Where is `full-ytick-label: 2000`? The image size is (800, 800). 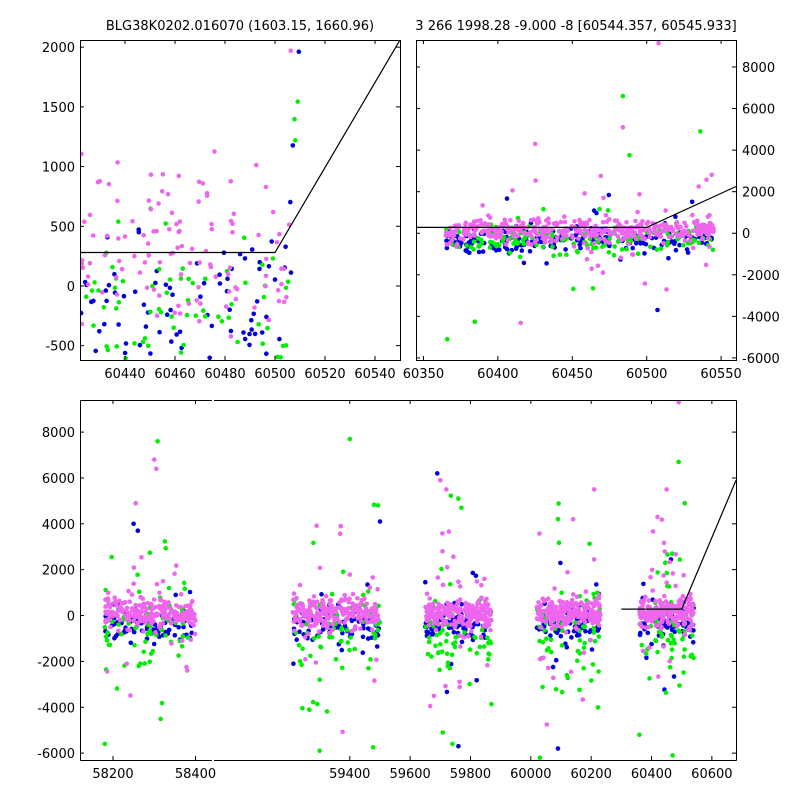 full-ytick-label: 2000 is located at coordinates (58, 571).